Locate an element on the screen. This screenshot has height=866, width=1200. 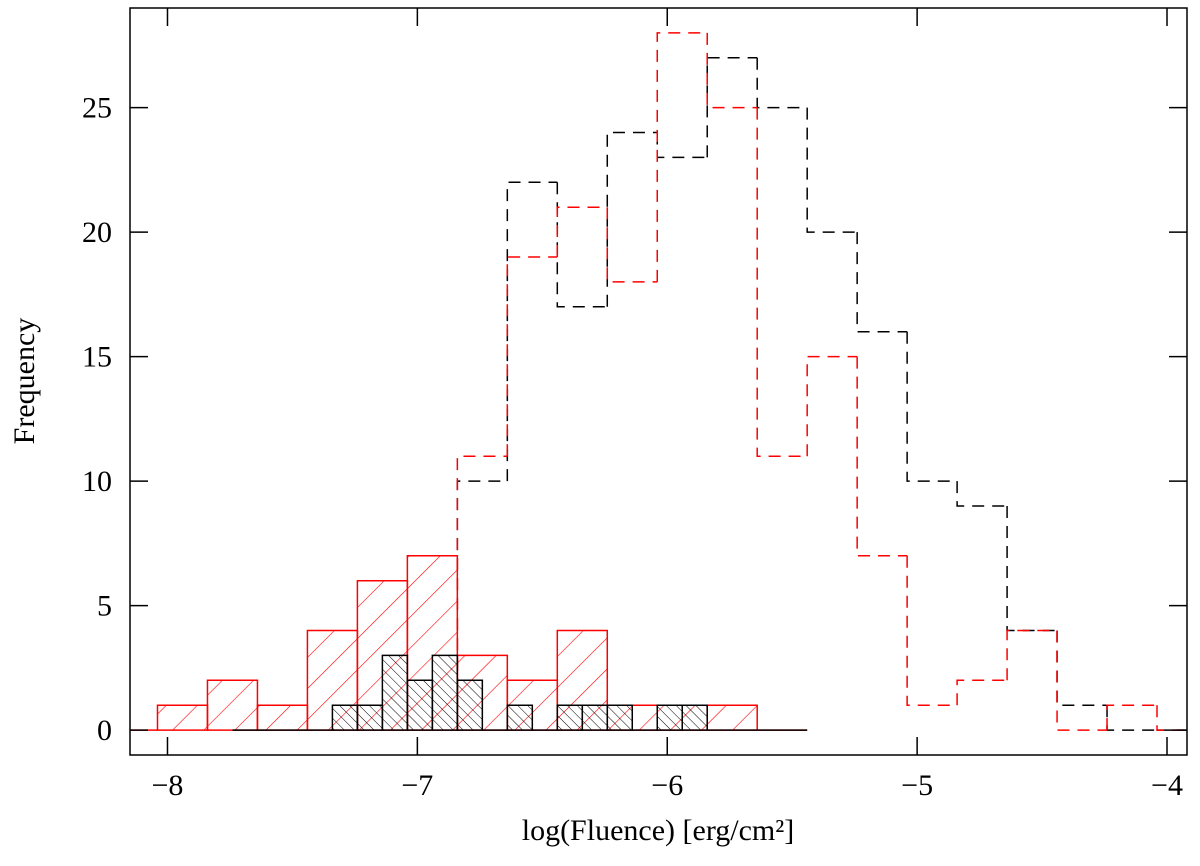
x-tick-label: −8 is located at coordinates (168, 785).